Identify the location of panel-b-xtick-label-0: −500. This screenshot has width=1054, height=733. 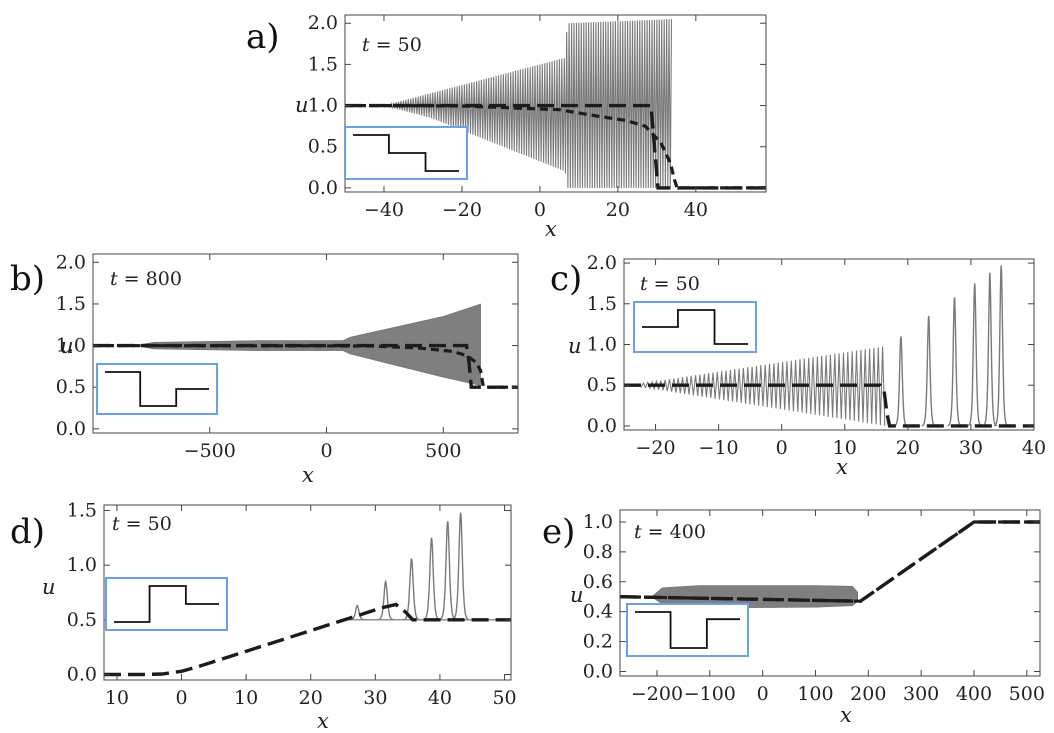
(210, 451).